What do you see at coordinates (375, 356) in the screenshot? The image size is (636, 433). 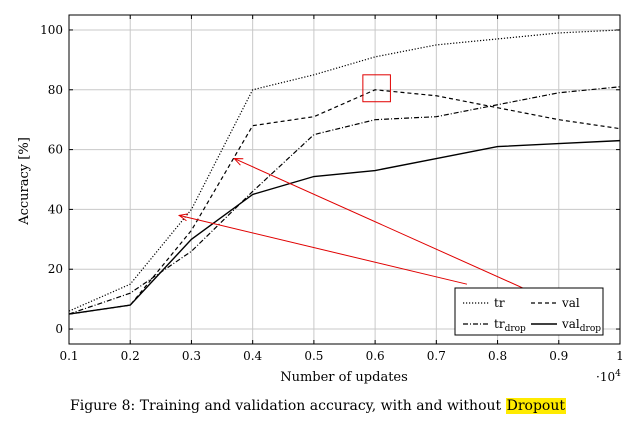 I see `x-tick-label: 0.6` at bounding box center [375, 356].